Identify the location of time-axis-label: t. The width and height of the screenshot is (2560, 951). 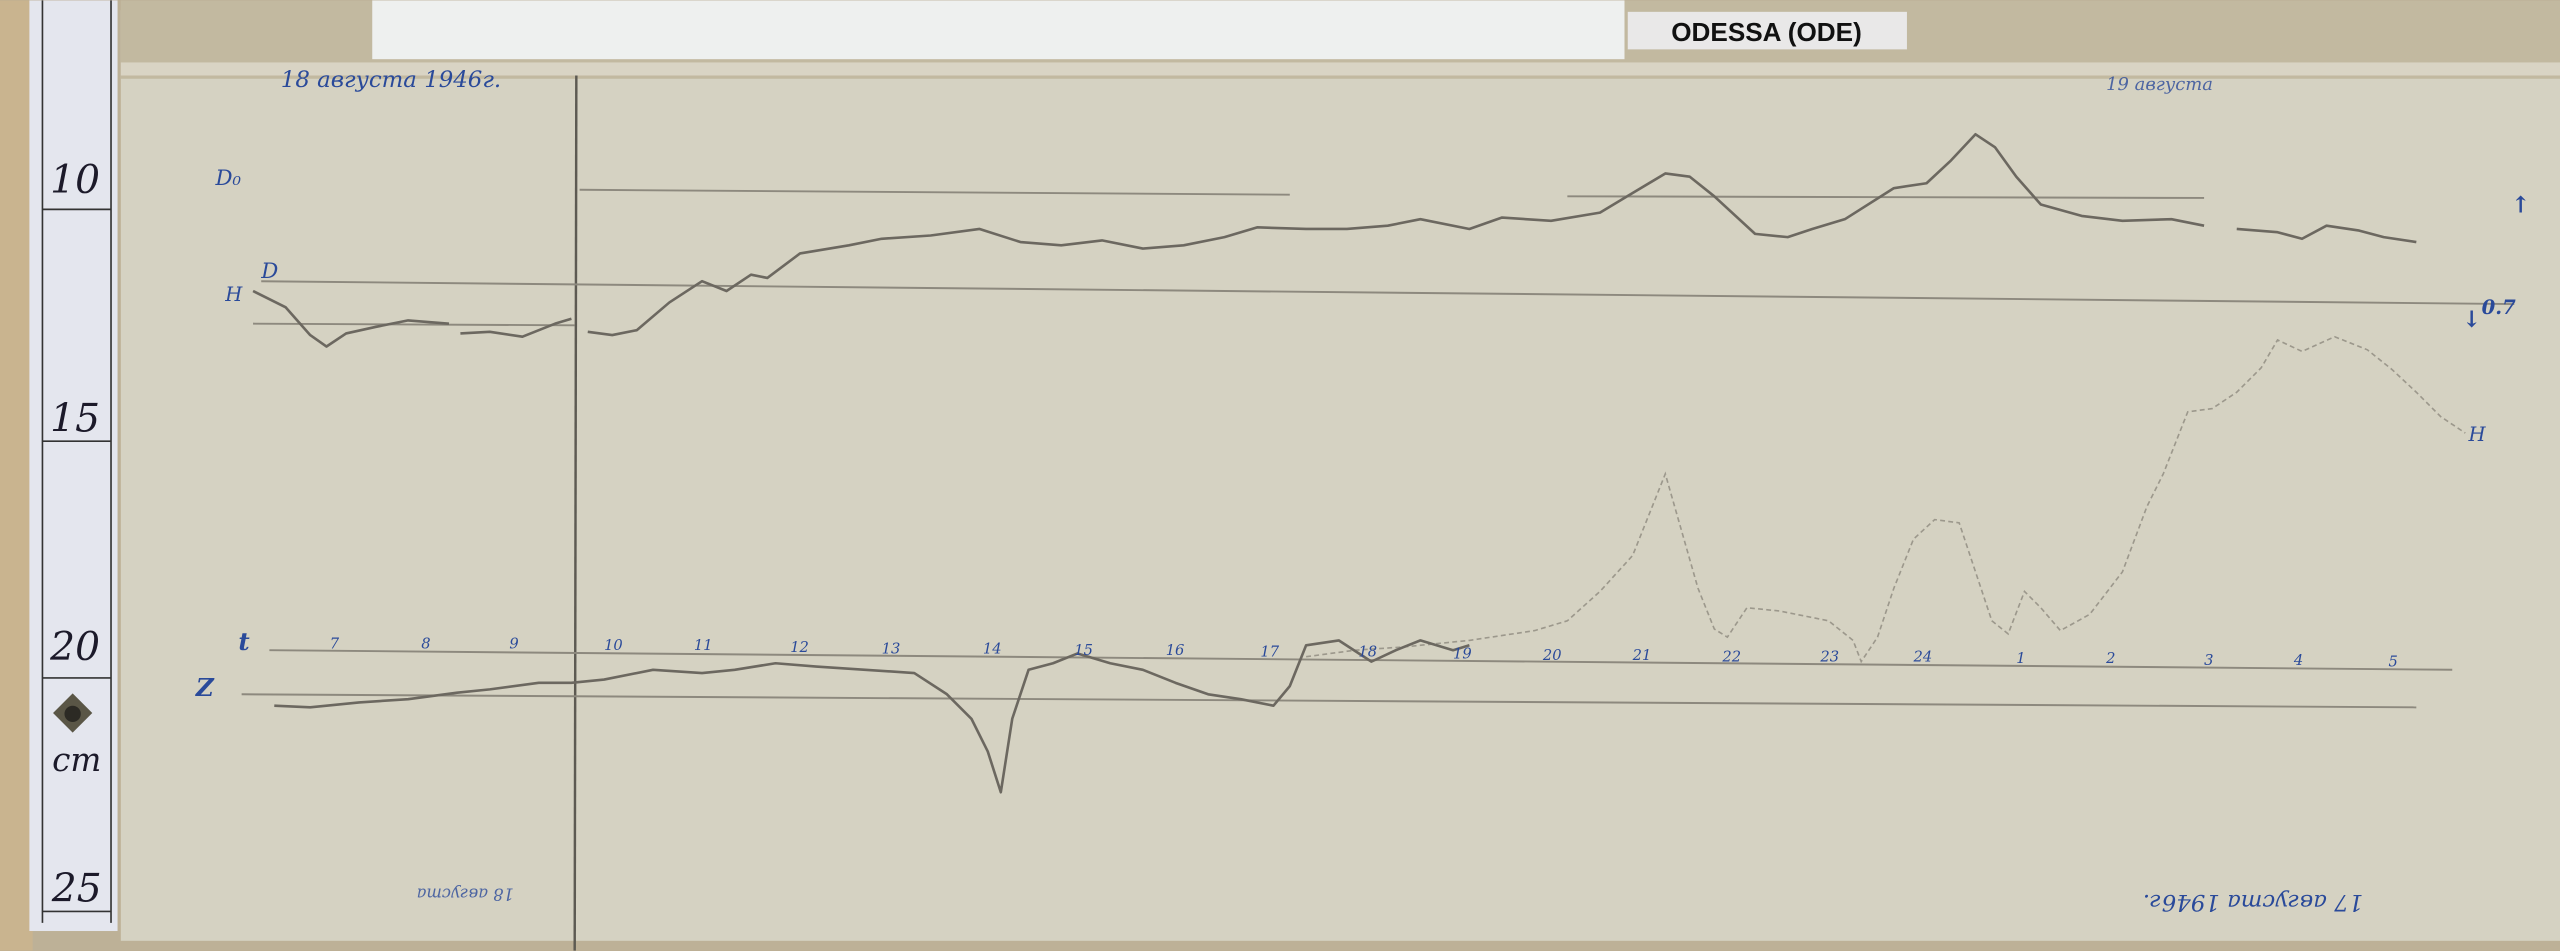
(244, 641).